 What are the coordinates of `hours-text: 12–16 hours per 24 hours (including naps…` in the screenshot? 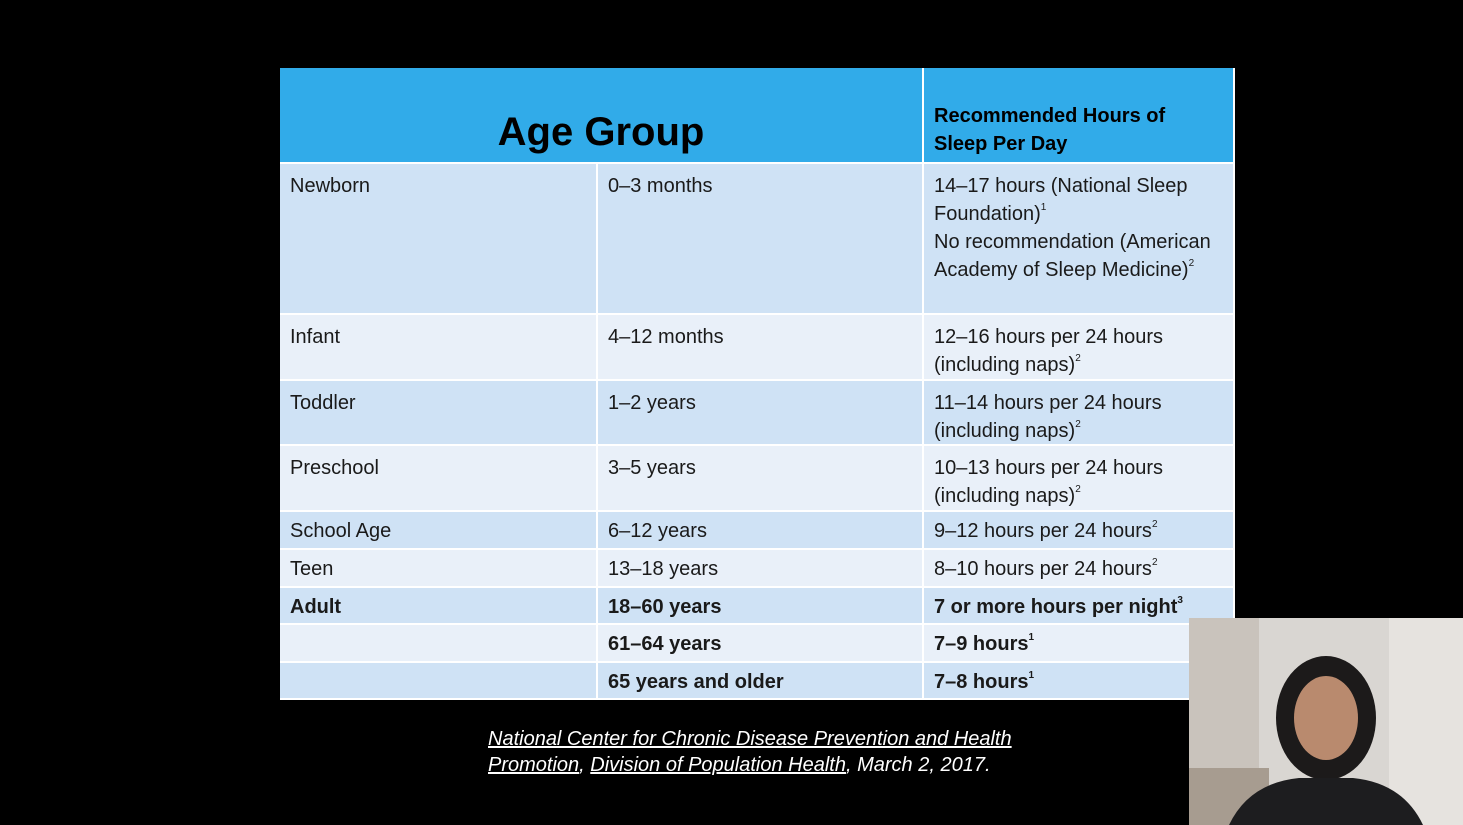 It's located at (1049, 351).